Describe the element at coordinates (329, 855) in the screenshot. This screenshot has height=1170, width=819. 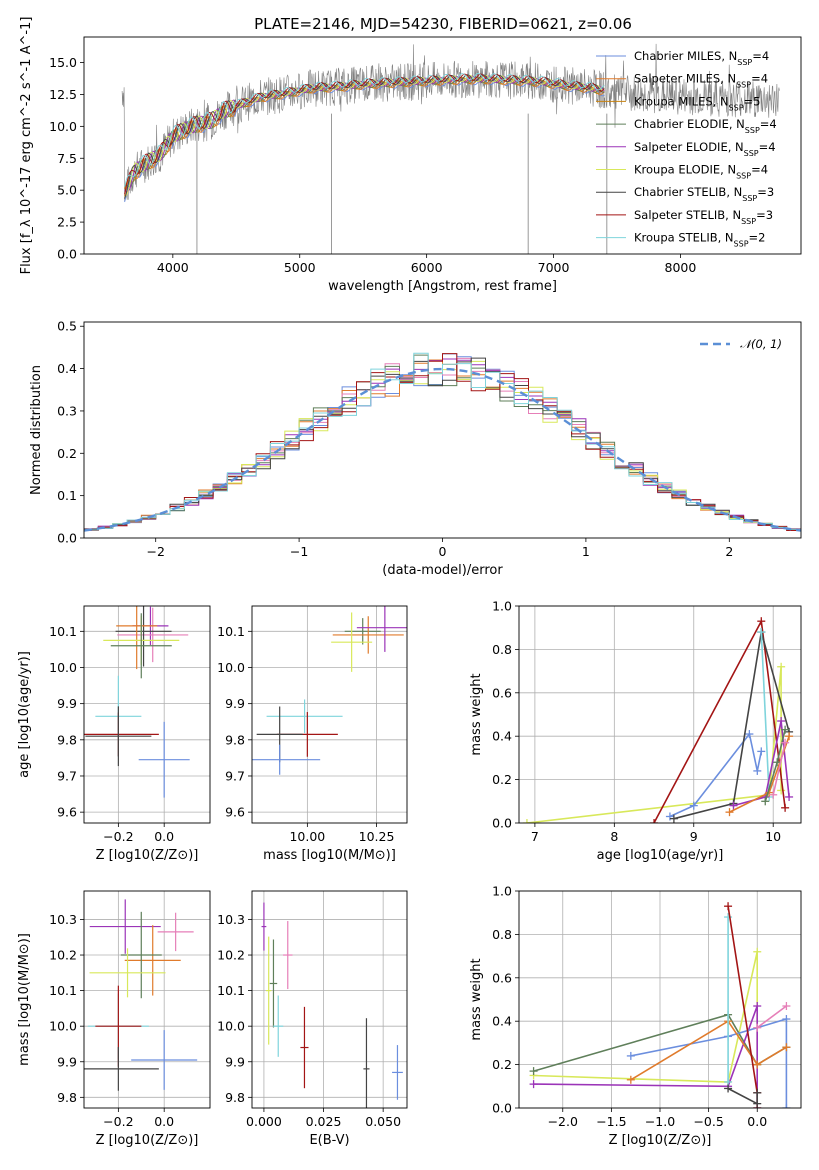
I see `age_vs_mass-xlabel: mass [log10(M/M⊙)]` at that location.